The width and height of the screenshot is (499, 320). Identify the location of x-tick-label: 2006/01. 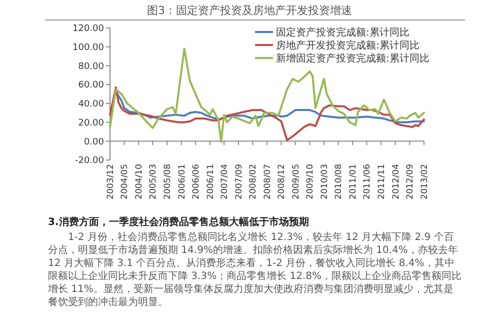
(182, 182).